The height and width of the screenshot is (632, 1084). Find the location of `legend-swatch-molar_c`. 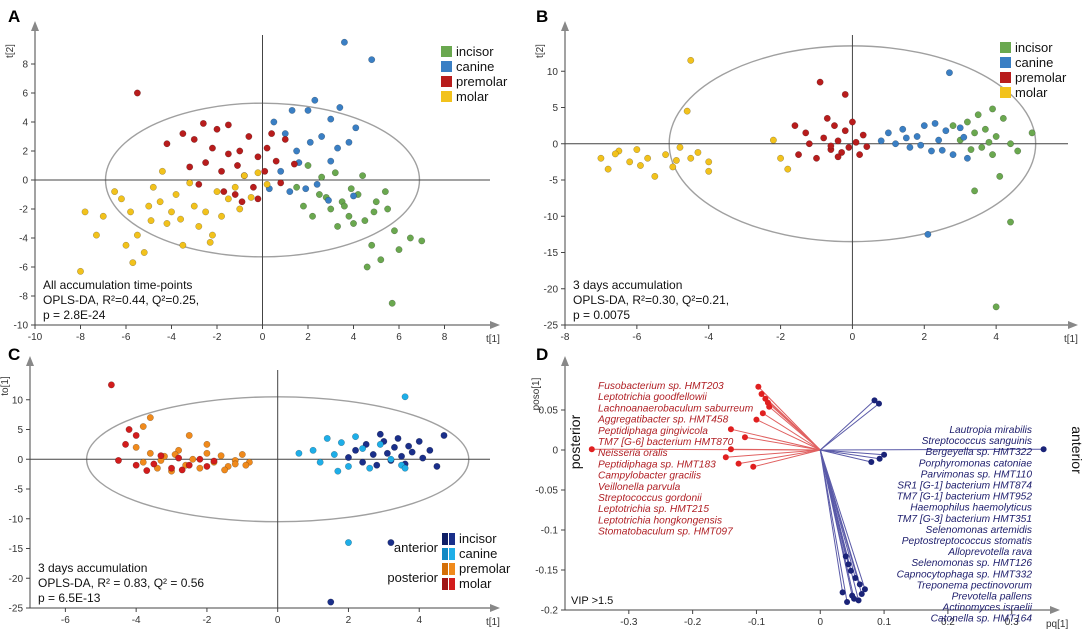

legend-swatch-molar_c is located at coordinates (452, 584).